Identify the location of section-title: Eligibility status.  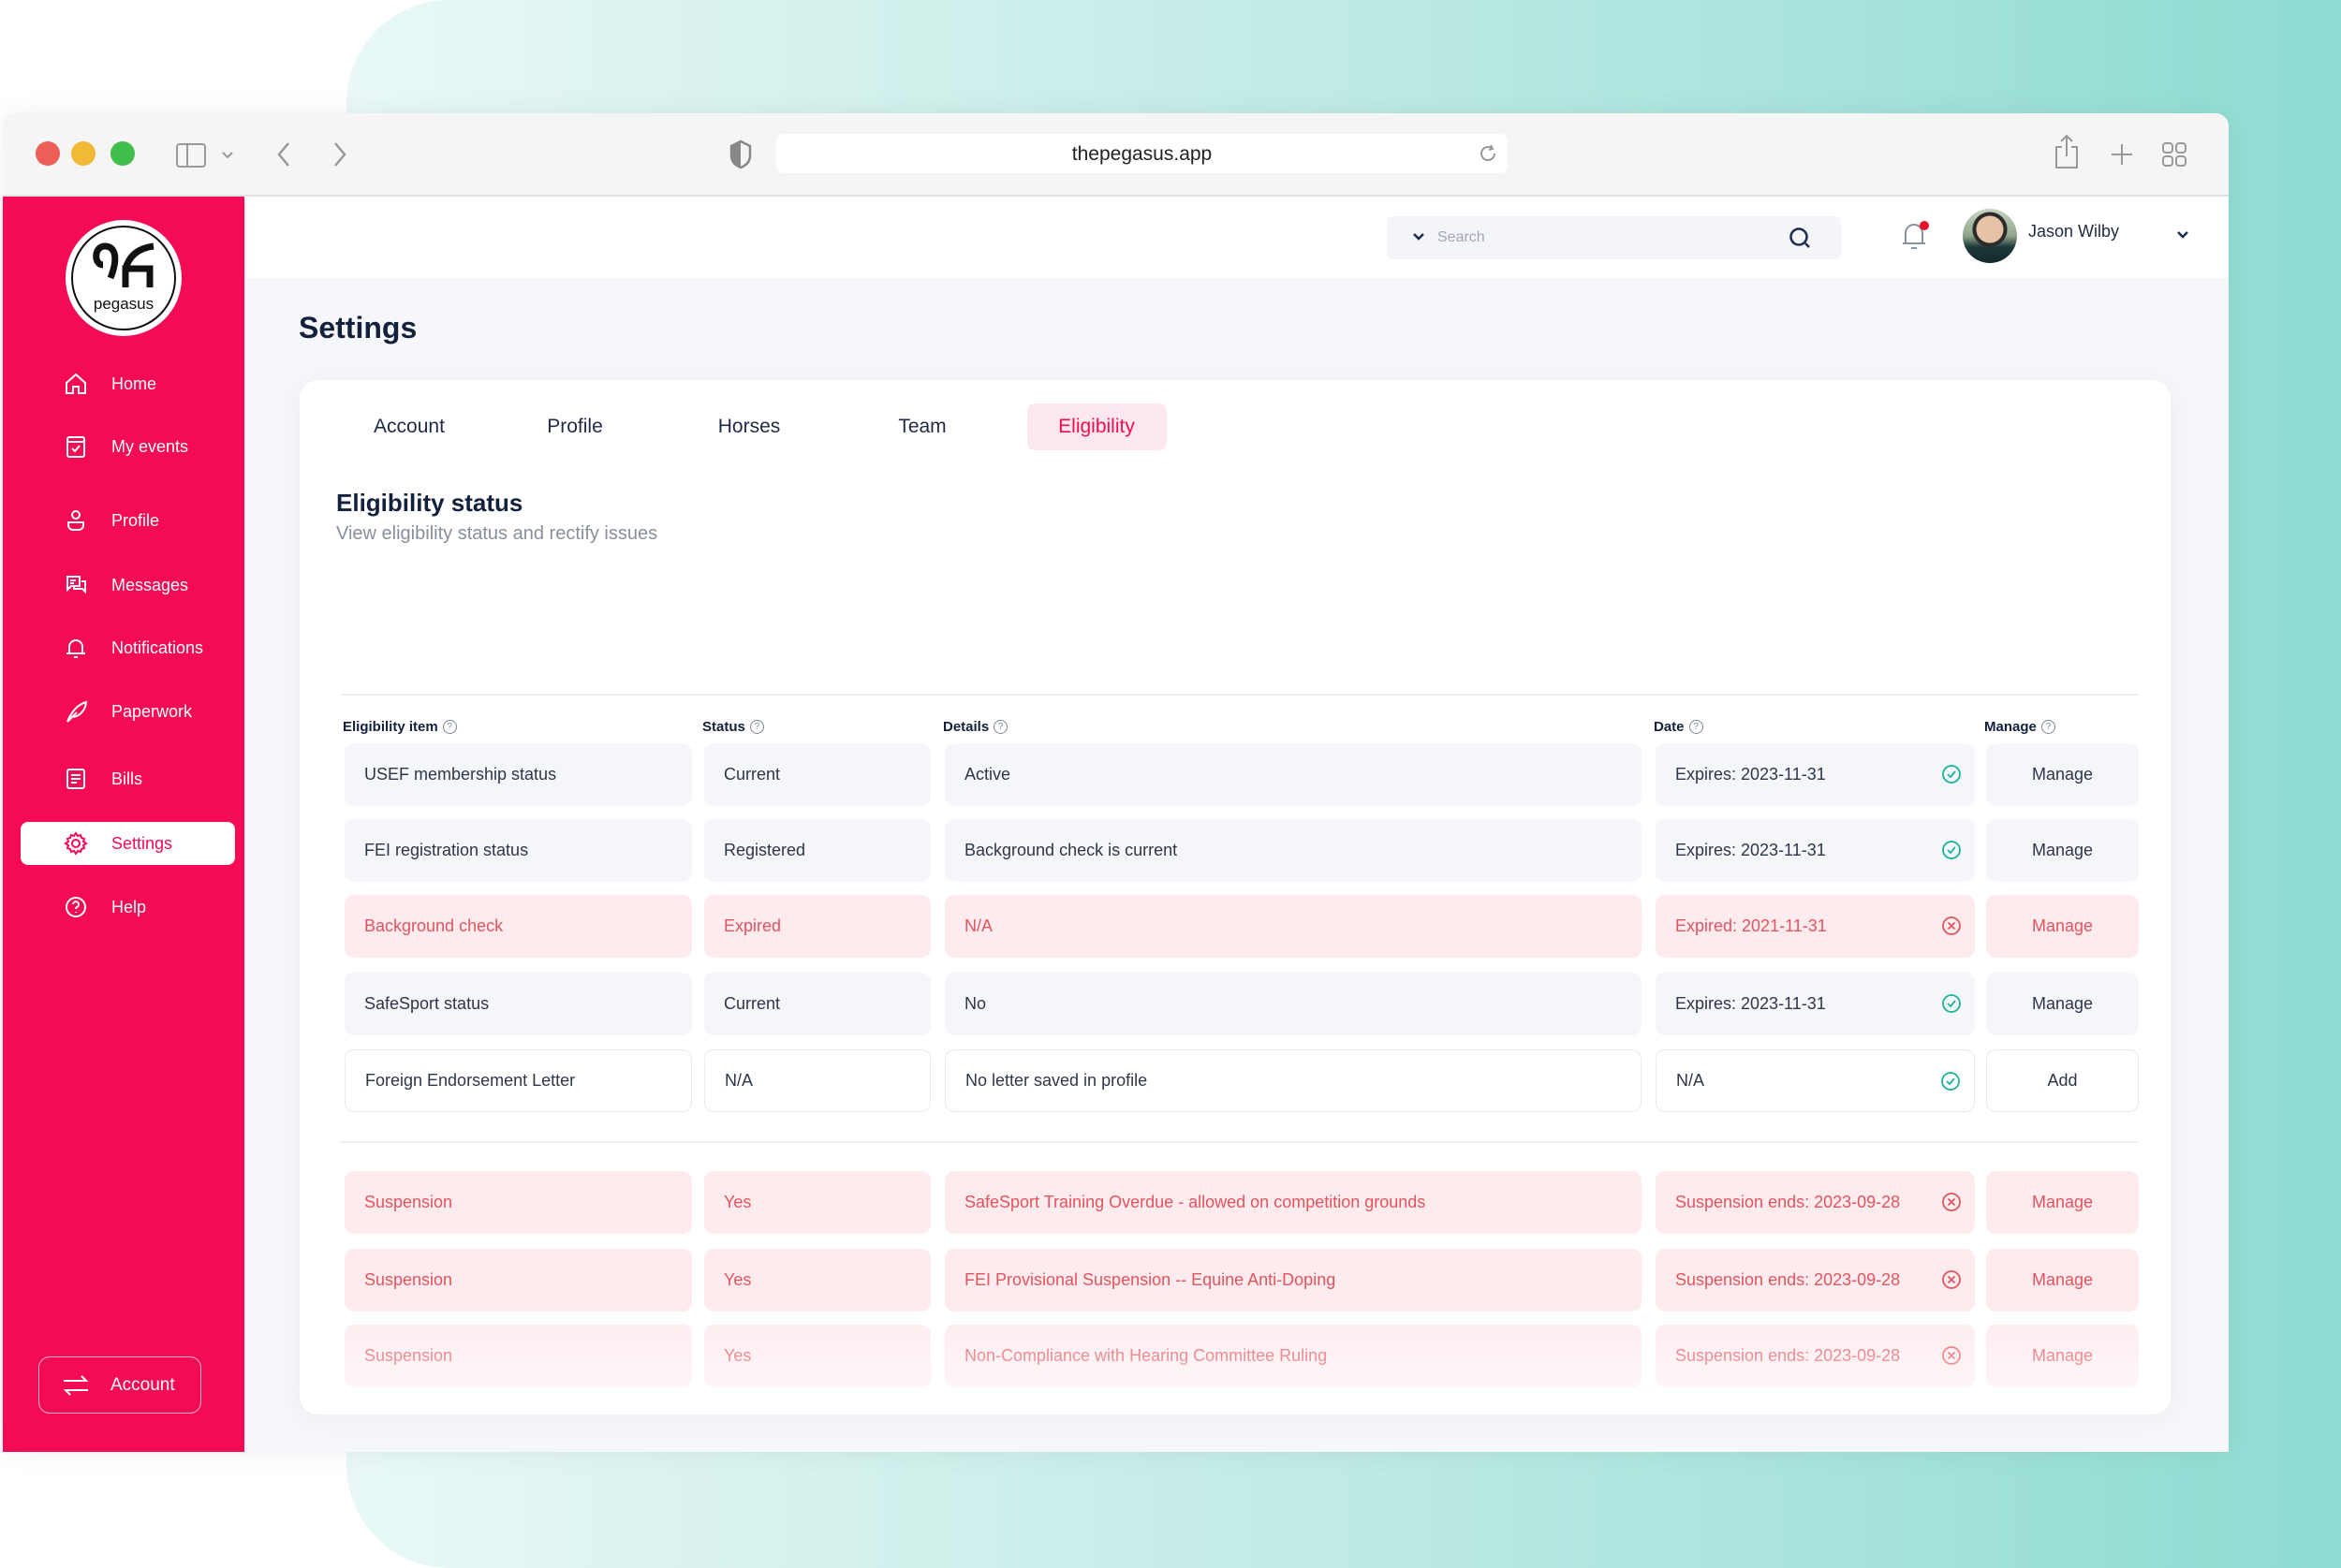
(429, 503).